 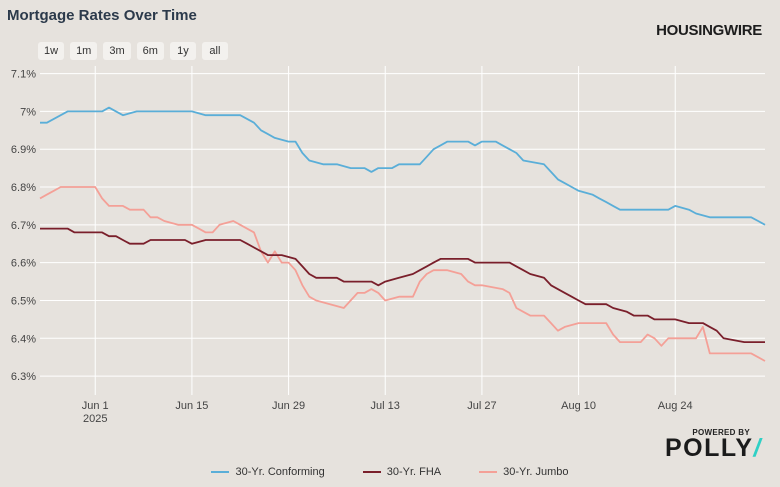 I want to click on x-tick-label: Jun 15, so click(x=191, y=406).